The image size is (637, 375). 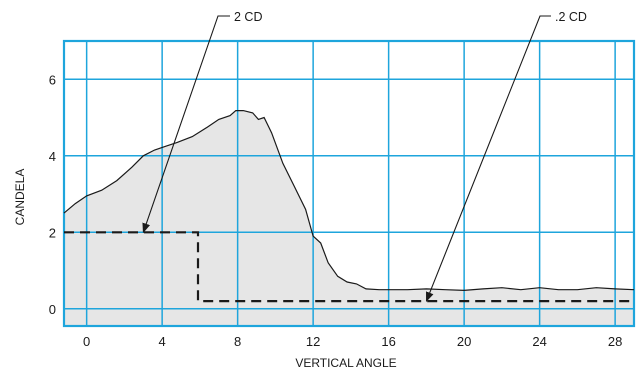 What do you see at coordinates (52, 232) in the screenshot?
I see `y-tick-label: 2` at bounding box center [52, 232].